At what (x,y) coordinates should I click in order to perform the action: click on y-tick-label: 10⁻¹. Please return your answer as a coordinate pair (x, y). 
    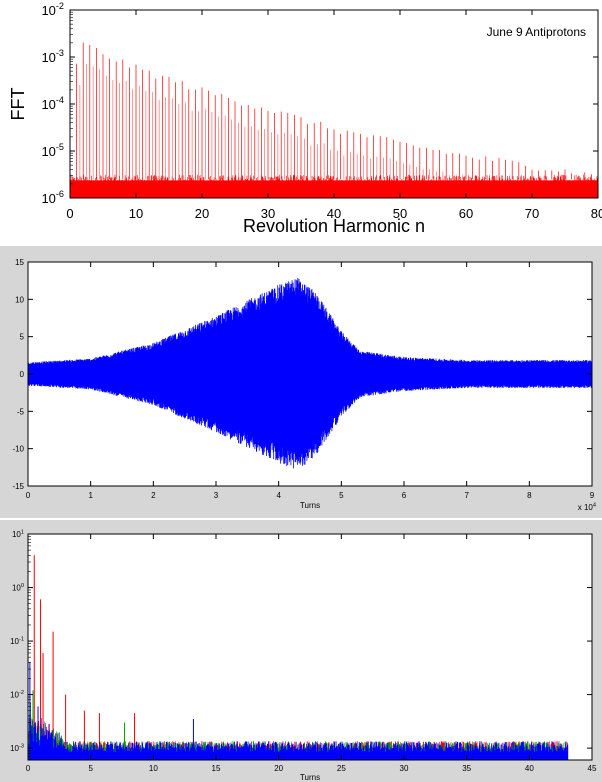
    Looking at the image, I should click on (17, 641).